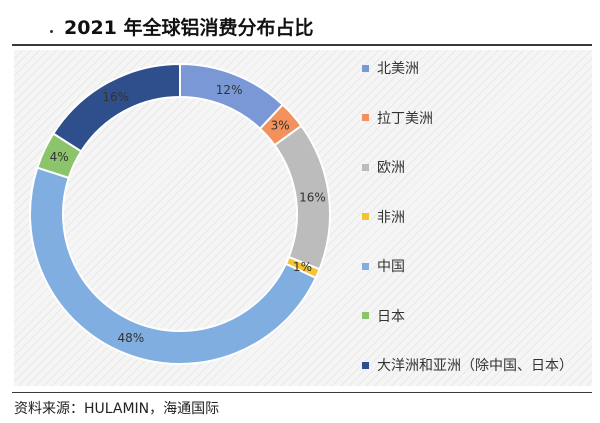  I want to click on legend-item: 非洲, so click(383, 217).